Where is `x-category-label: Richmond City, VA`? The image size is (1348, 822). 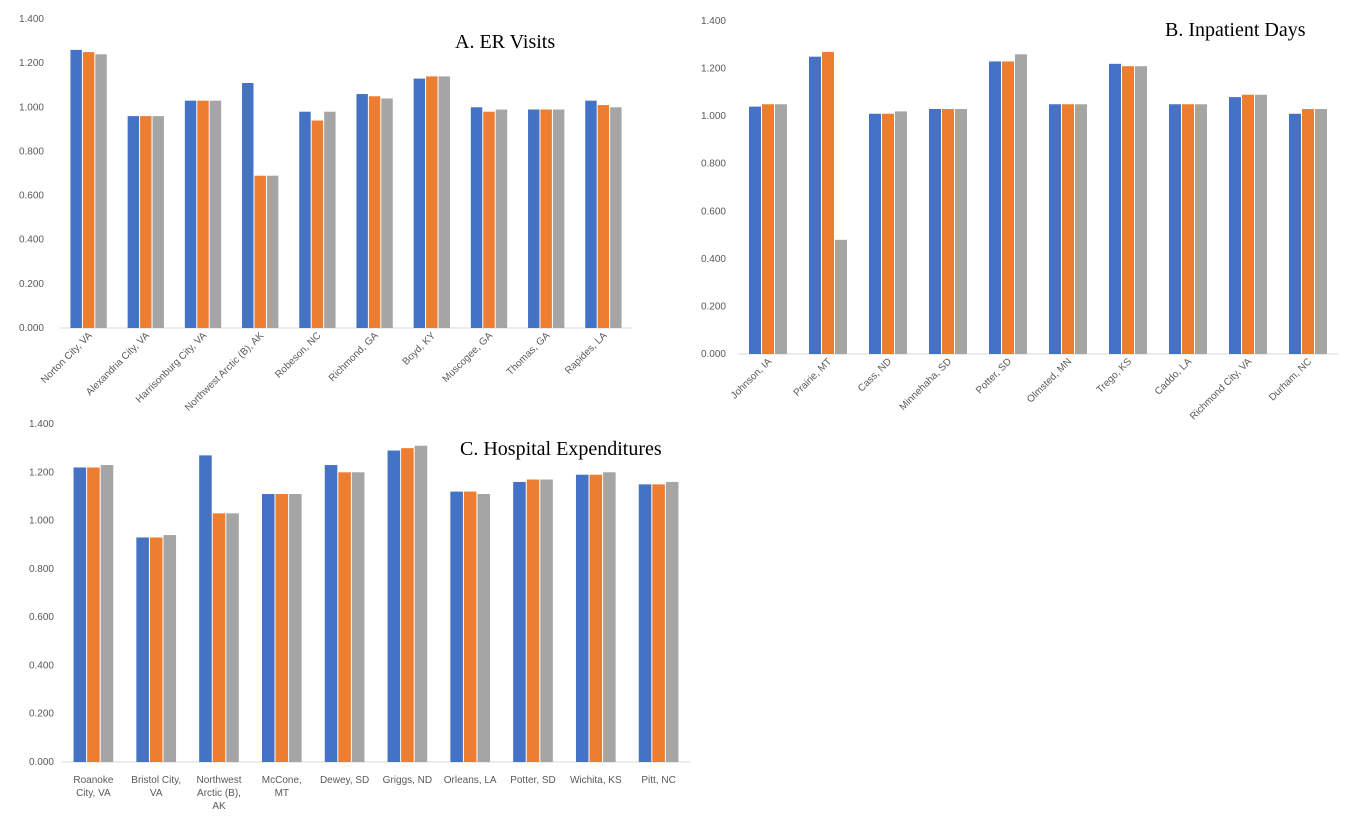
x-category-label: Richmond City, VA is located at coordinates (1221, 389).